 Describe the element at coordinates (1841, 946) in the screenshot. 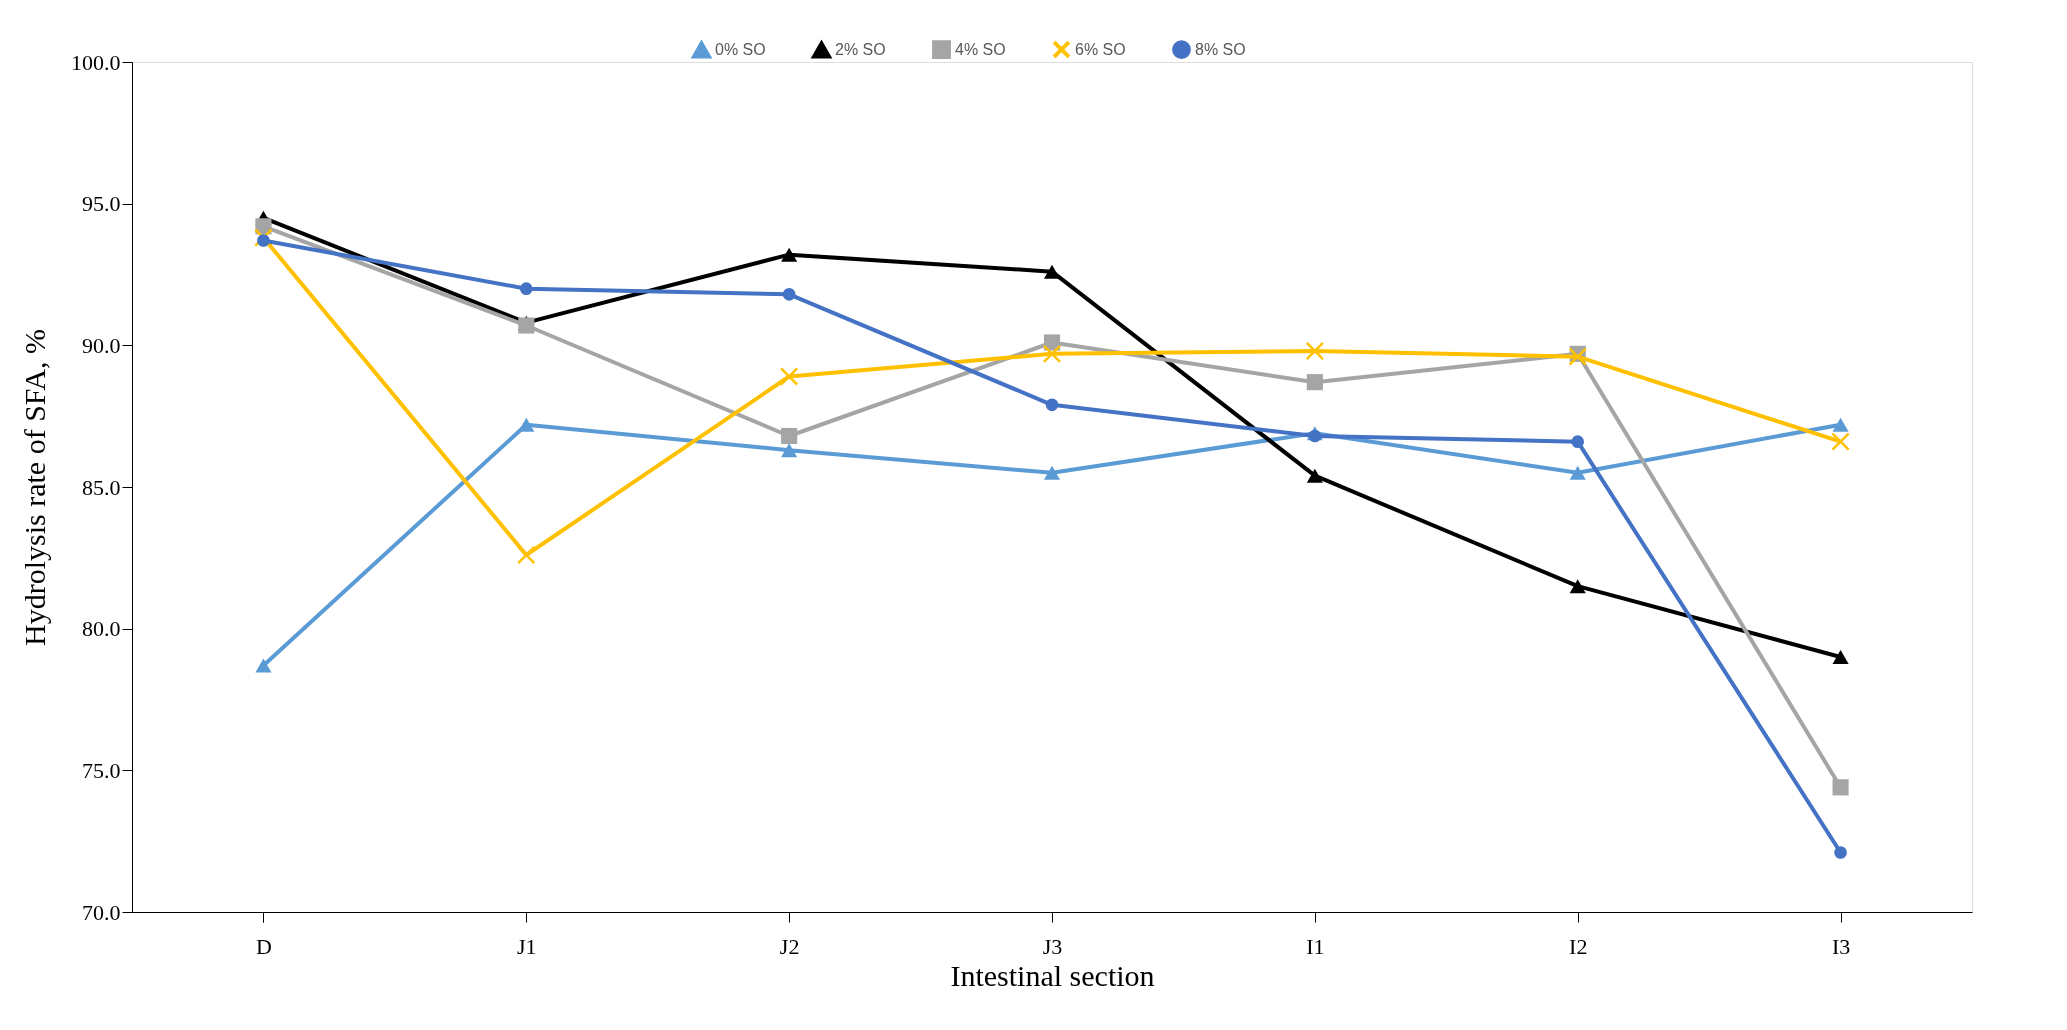

I see `x-tick-label: I3` at that location.